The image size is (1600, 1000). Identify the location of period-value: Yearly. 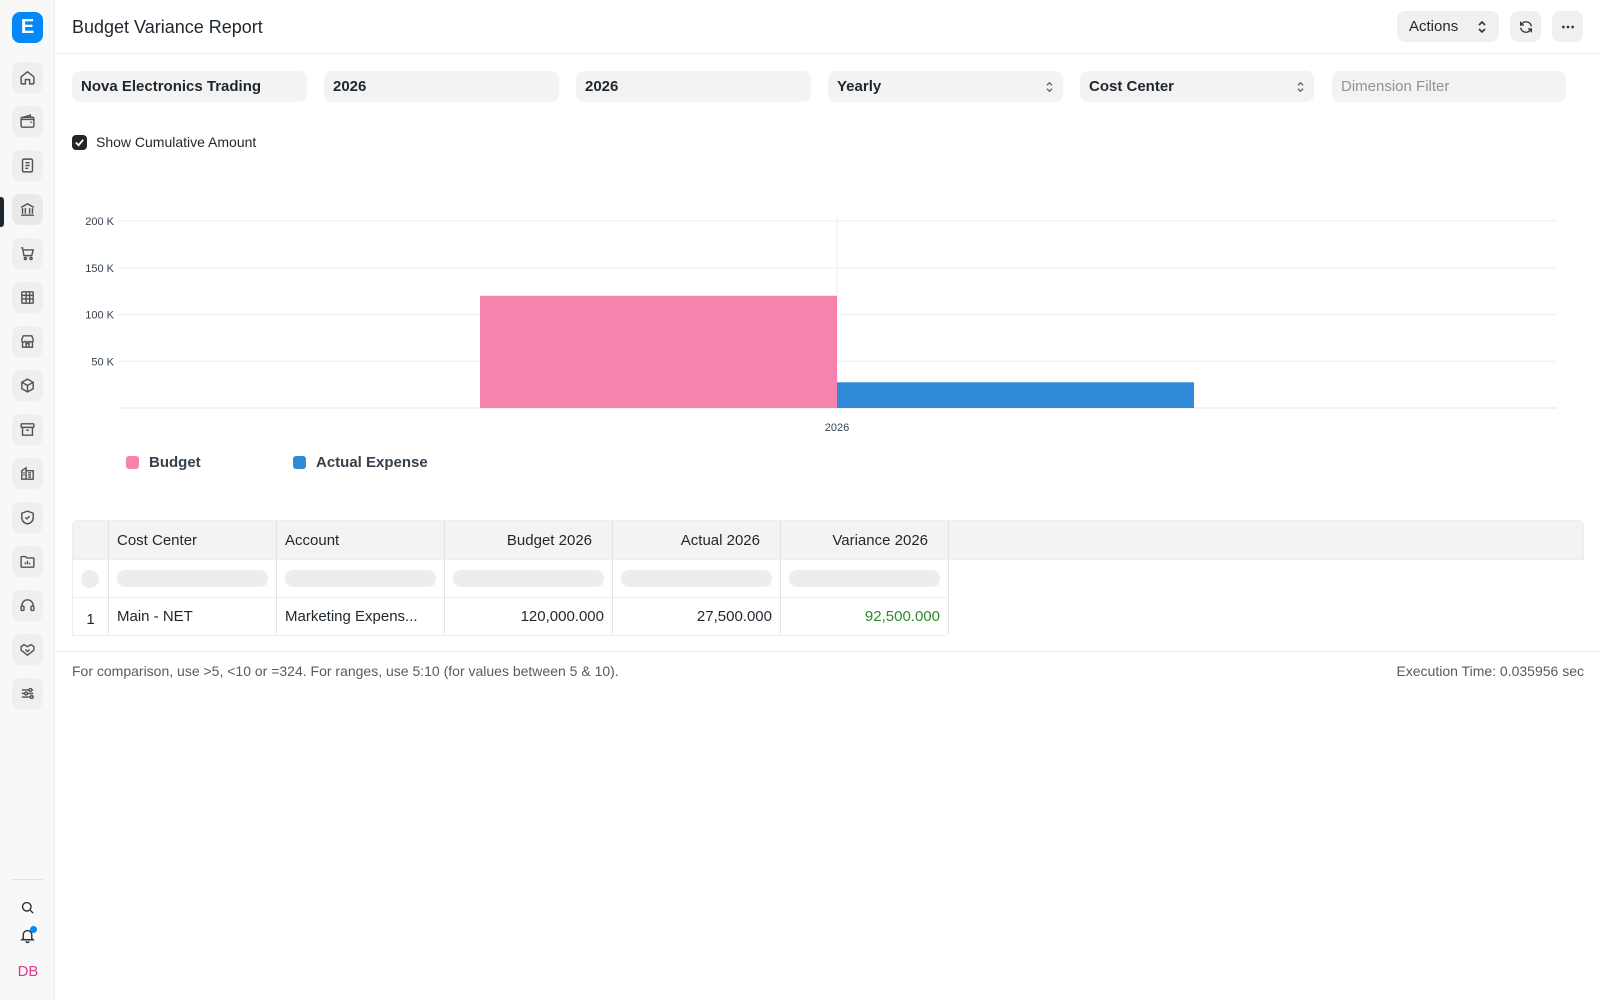
(859, 86).